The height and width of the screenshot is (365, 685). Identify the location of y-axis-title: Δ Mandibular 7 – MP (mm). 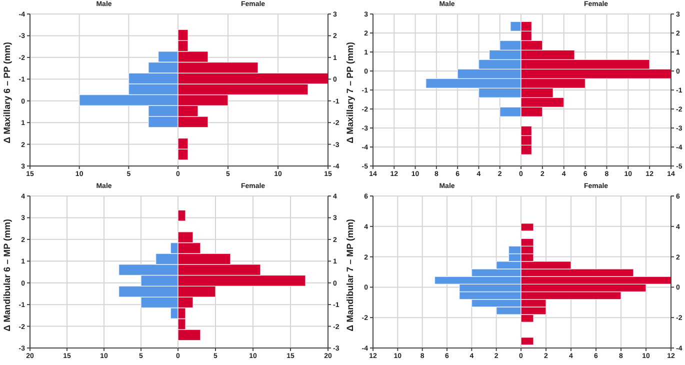
(350, 275).